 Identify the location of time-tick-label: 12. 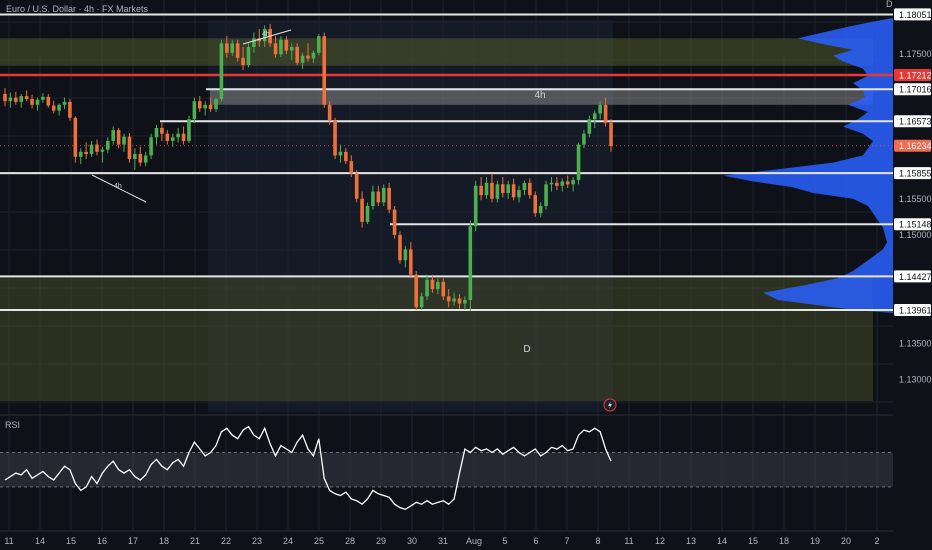
(660, 541).